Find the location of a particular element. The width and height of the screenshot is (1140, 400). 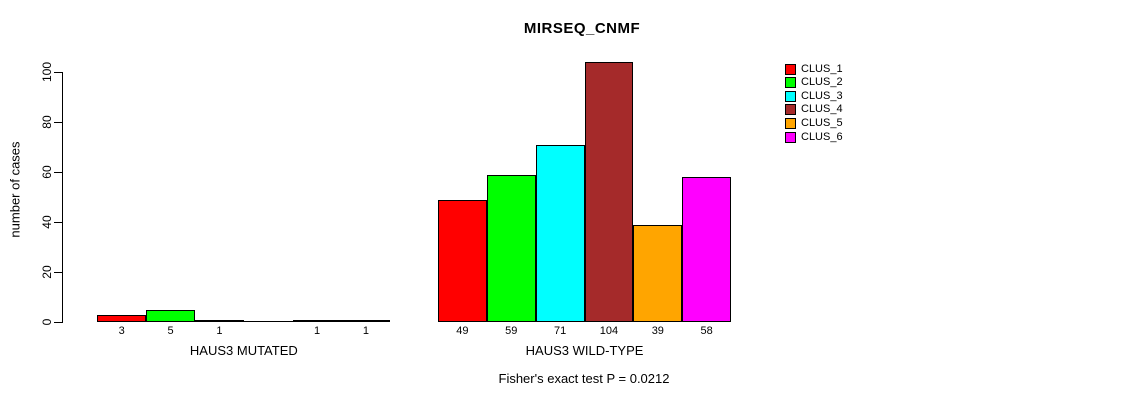

clus_5-legend-swatch is located at coordinates (790, 124).